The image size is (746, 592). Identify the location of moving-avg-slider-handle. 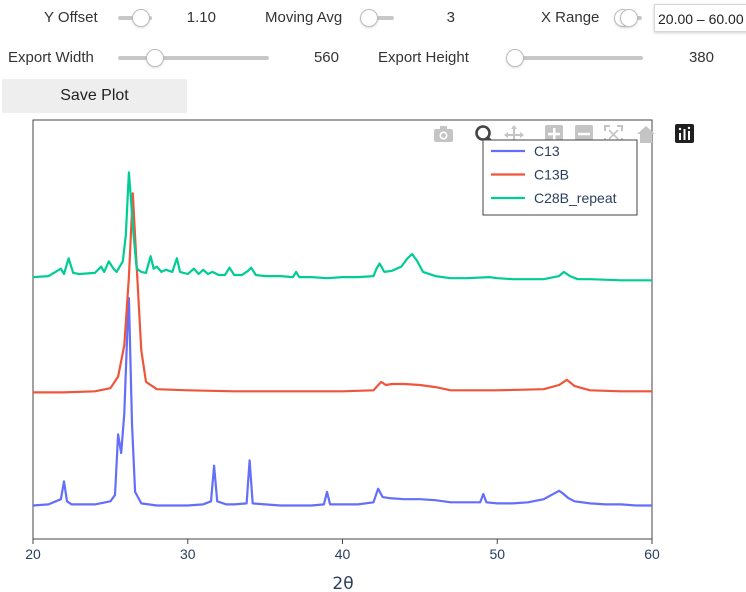
(369, 18).